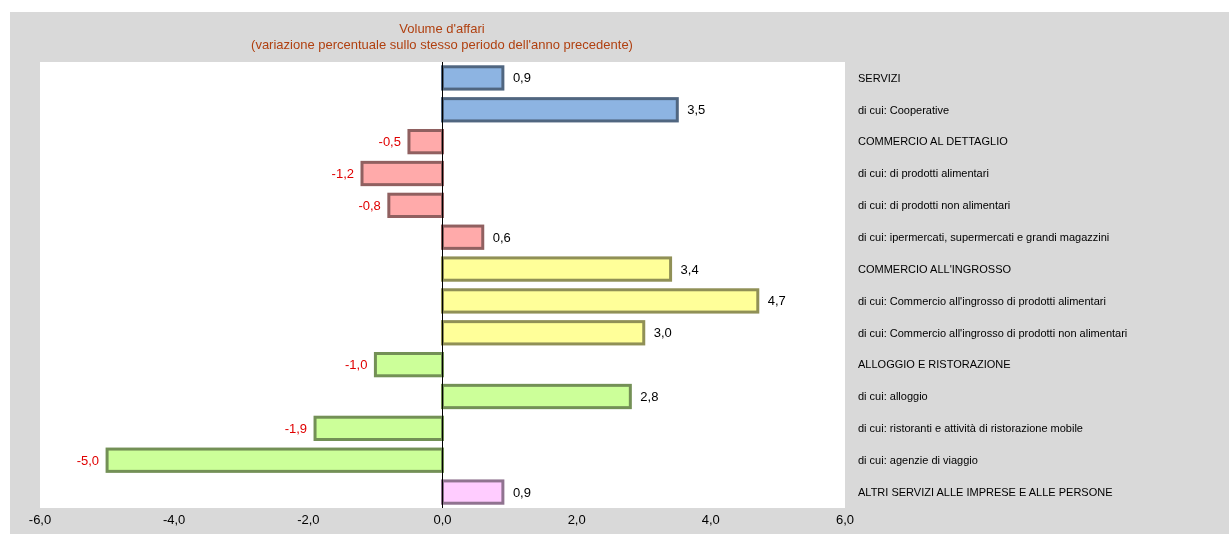 This screenshot has width=1229, height=534. Describe the element at coordinates (934, 205) in the screenshot. I see `y-tick-label: di cui: di prodotti non alimentari` at that location.